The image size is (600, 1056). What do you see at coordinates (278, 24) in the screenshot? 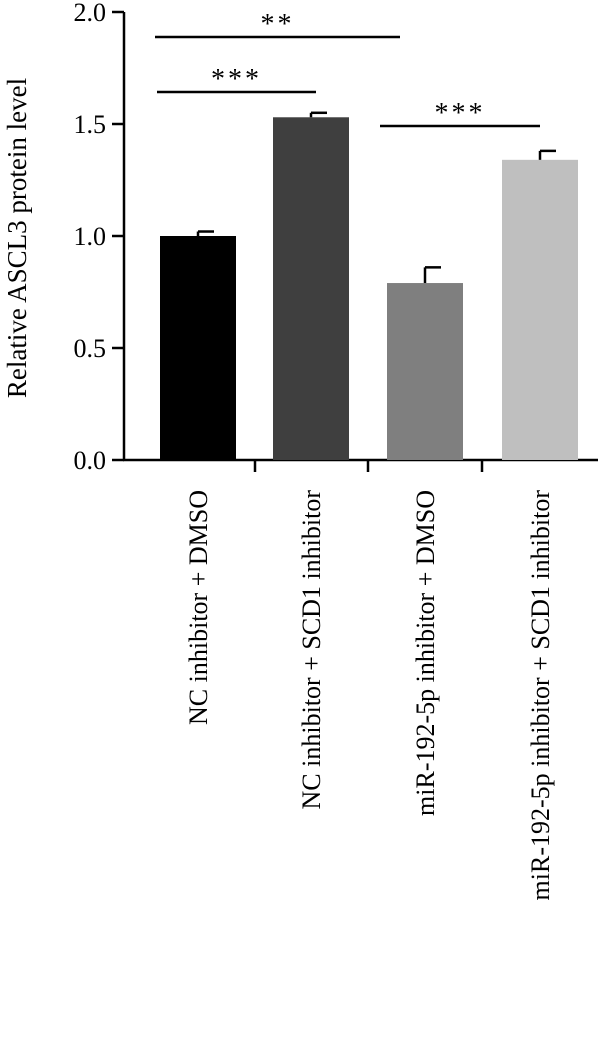
I see `significance-label: **` at bounding box center [278, 24].